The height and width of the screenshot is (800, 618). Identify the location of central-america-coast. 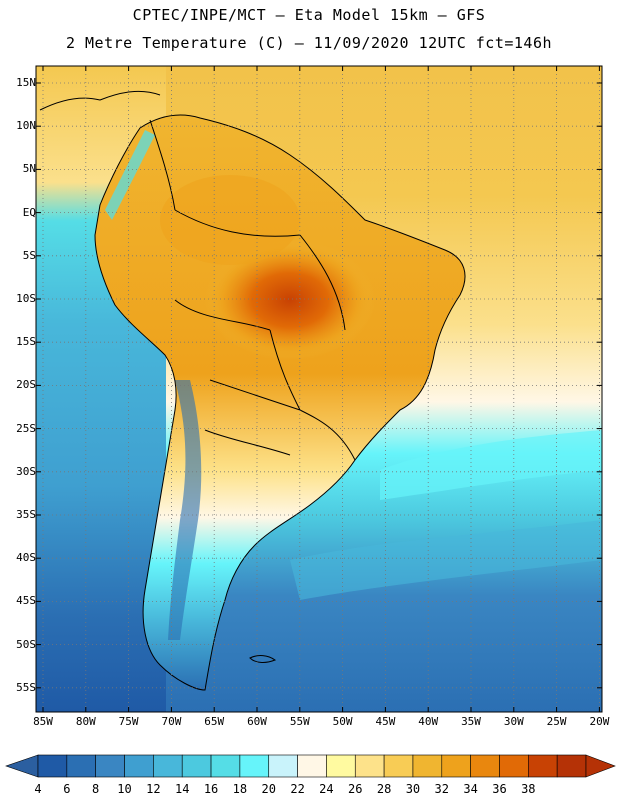
(100, 100).